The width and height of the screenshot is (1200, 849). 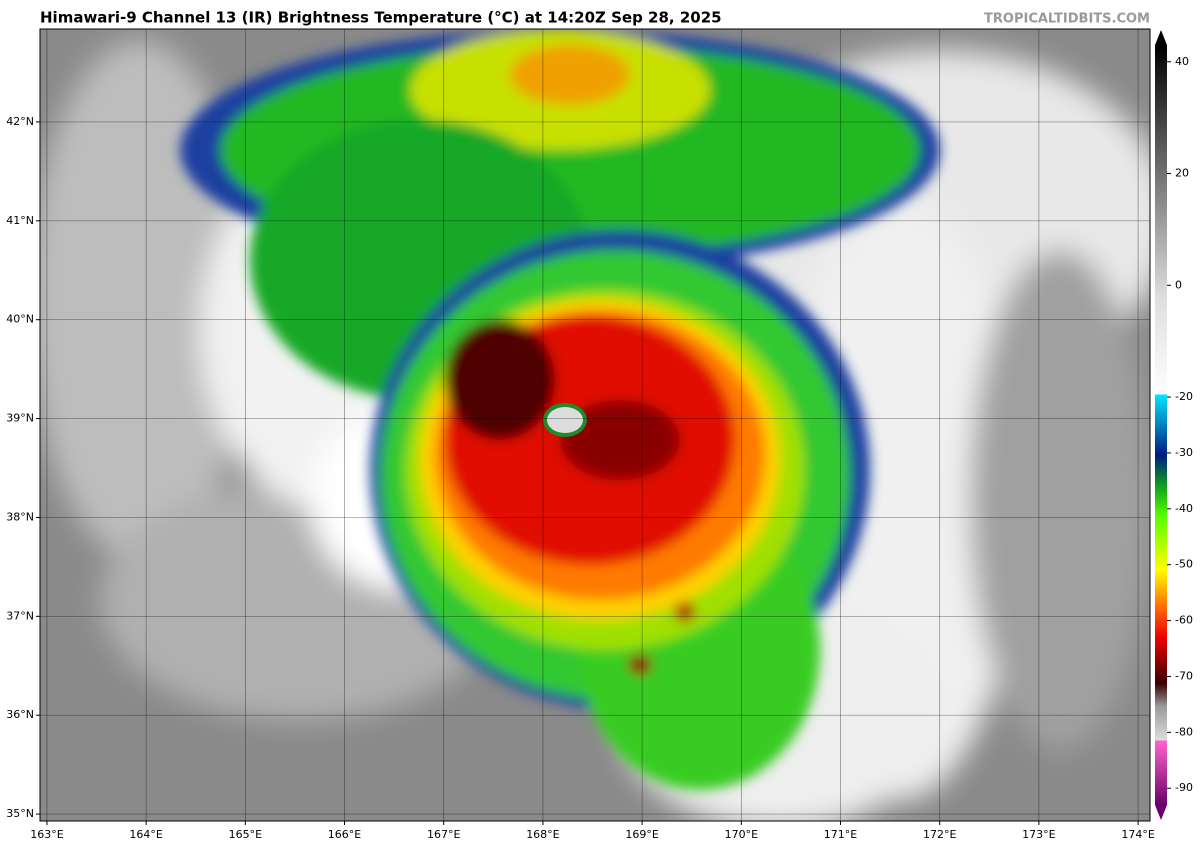 I want to click on colorbar-tick-label: 40, so click(x=1182, y=61).